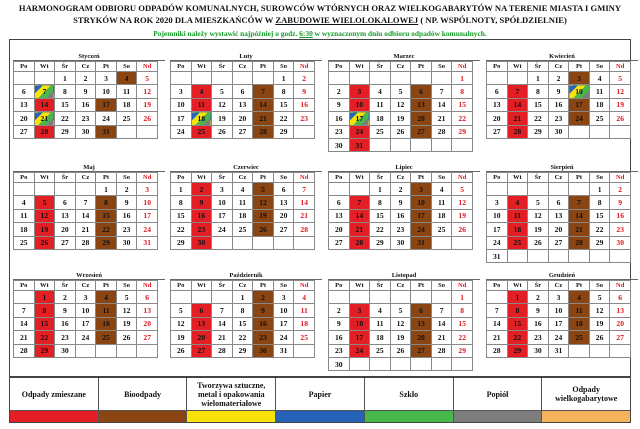  What do you see at coordinates (306, 33) in the screenshot?
I see `pickup-note-time: 6:30` at bounding box center [306, 33].